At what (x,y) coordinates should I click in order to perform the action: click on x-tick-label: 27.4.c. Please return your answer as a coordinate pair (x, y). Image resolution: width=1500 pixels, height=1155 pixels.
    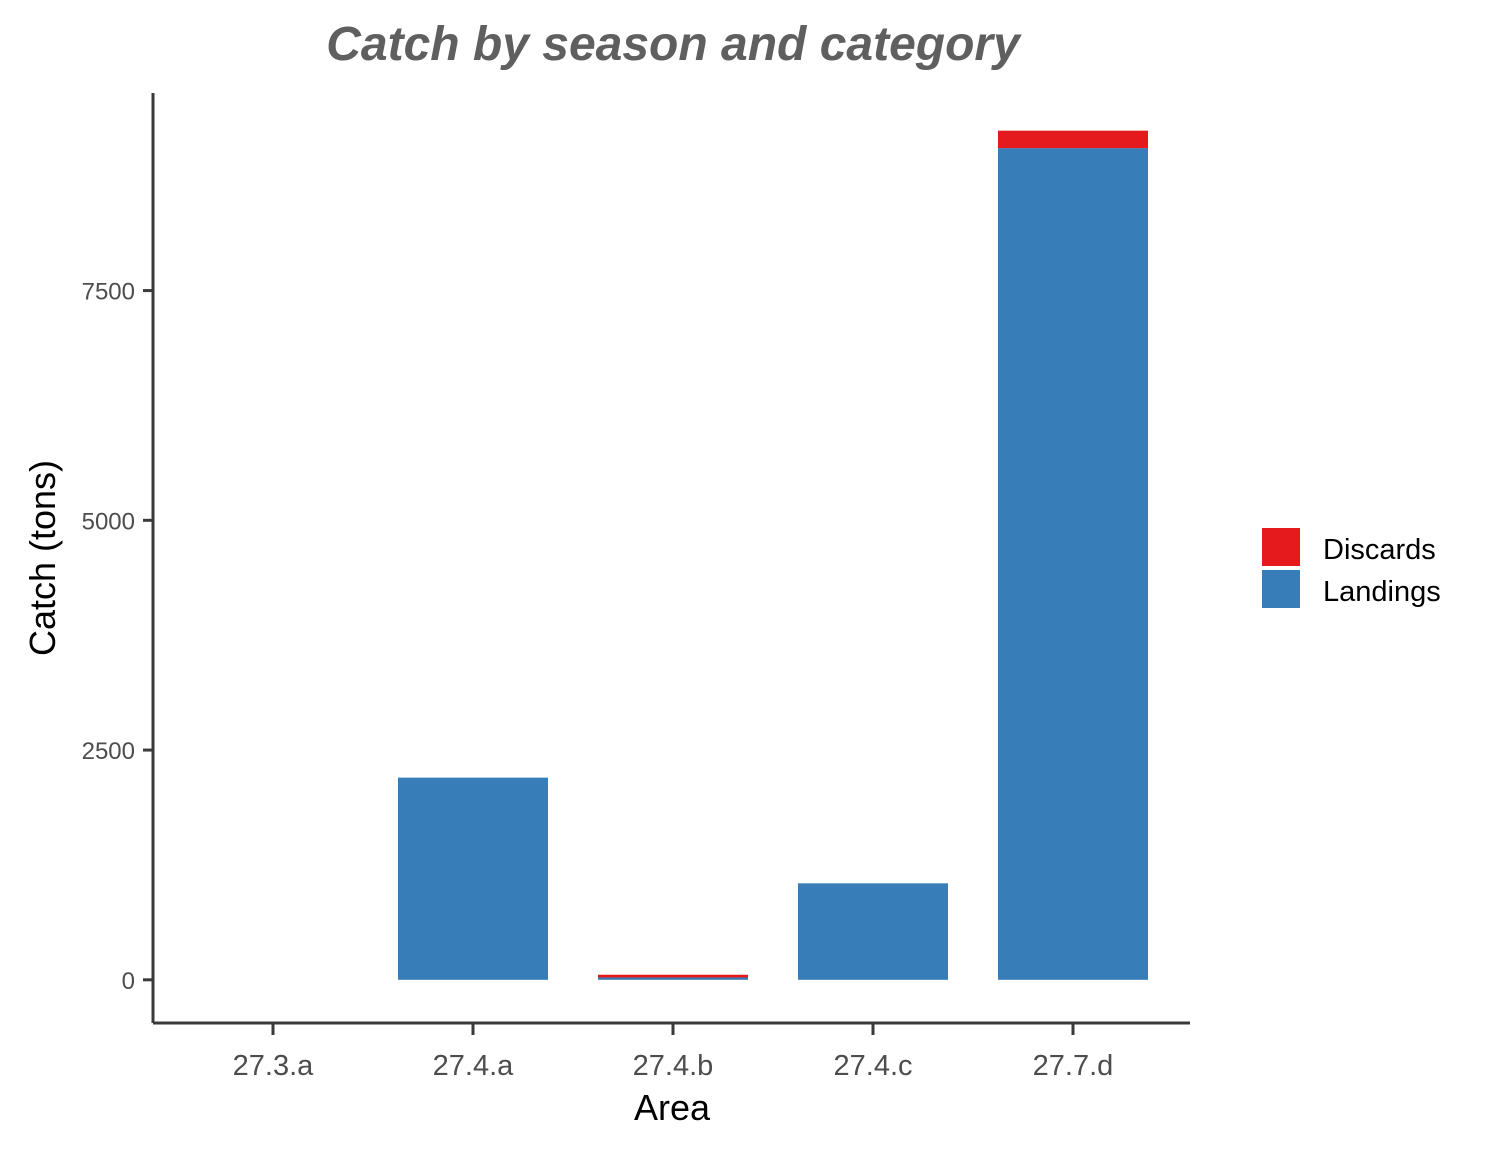
    Looking at the image, I should click on (873, 1066).